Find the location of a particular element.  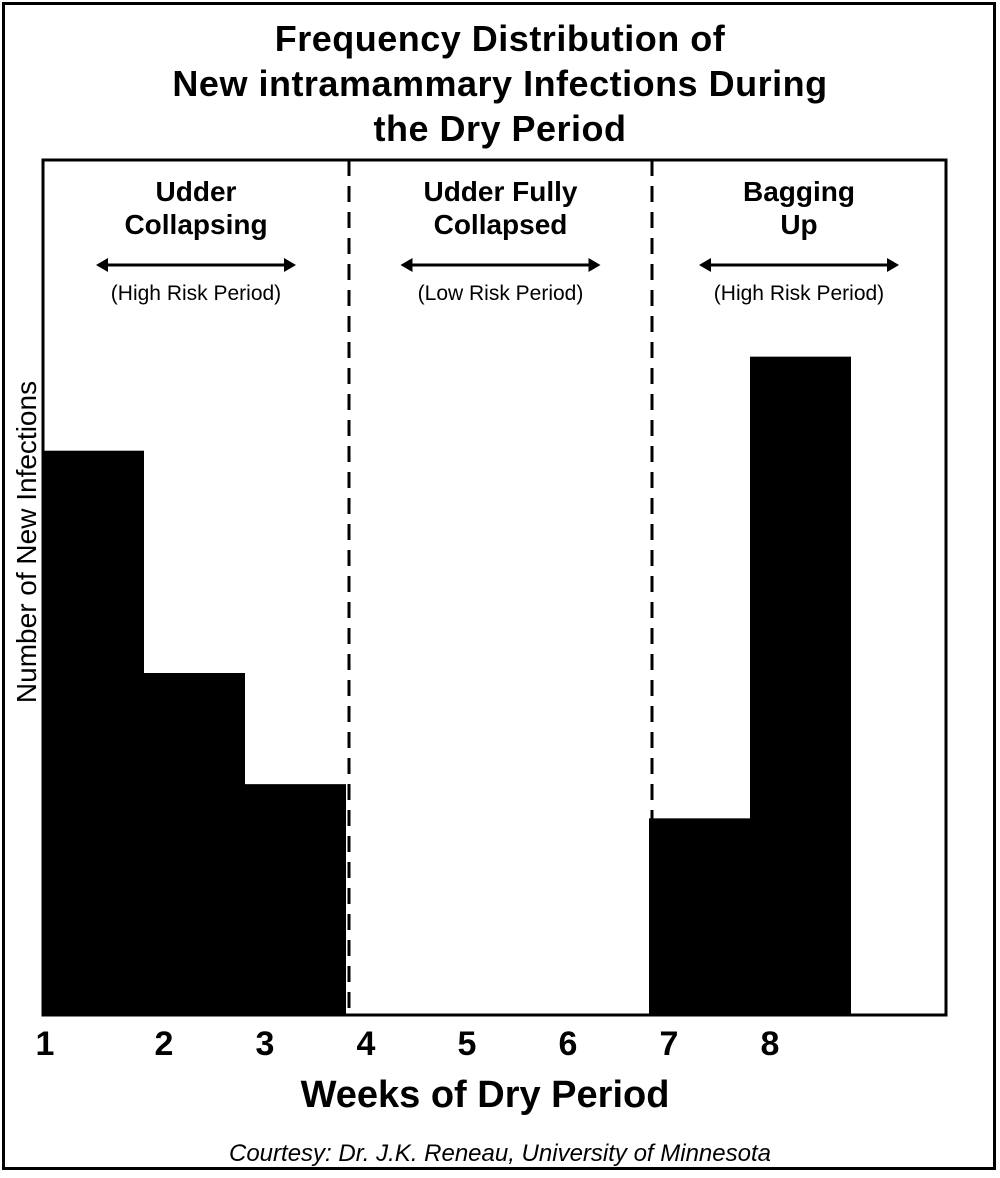

region-2-arrow-head-left is located at coordinates (406, 265).